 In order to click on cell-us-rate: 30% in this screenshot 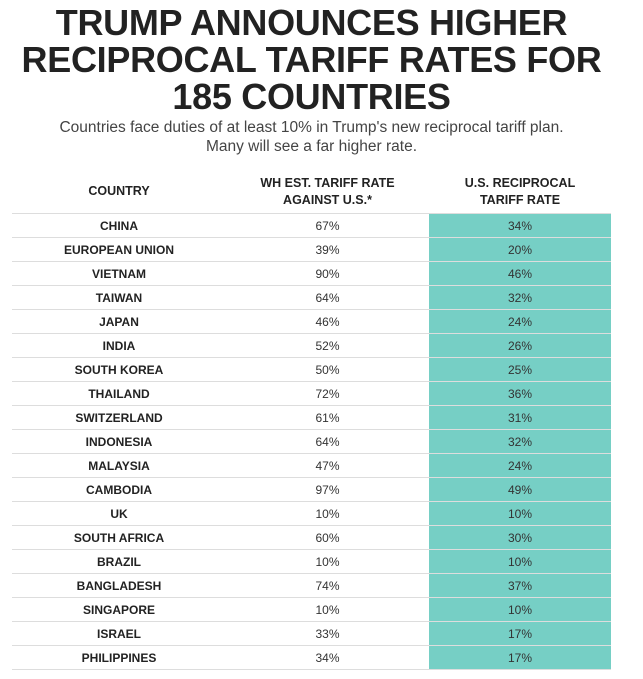, I will do `click(520, 537)`.